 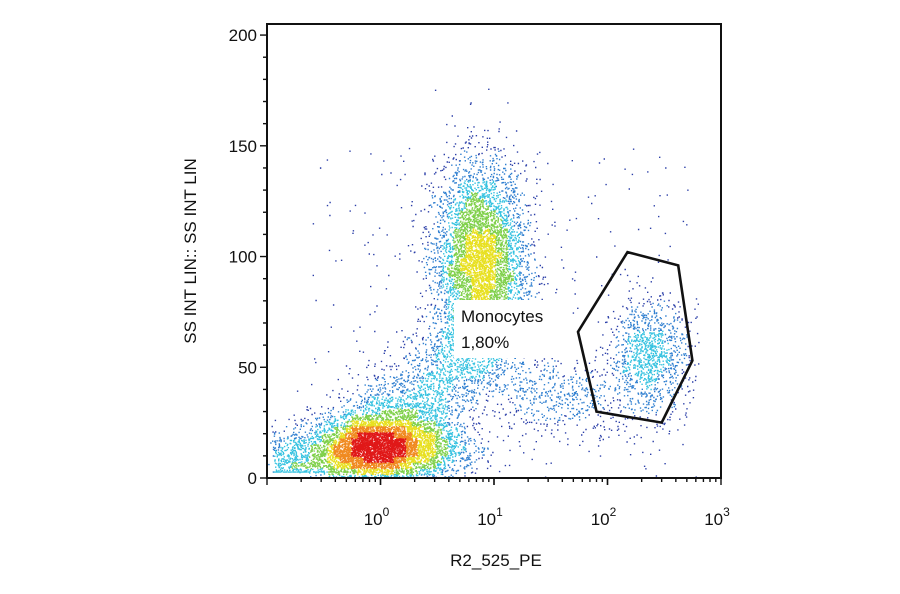 What do you see at coordinates (717, 517) in the screenshot?
I see `x-tick-label: 10³` at bounding box center [717, 517].